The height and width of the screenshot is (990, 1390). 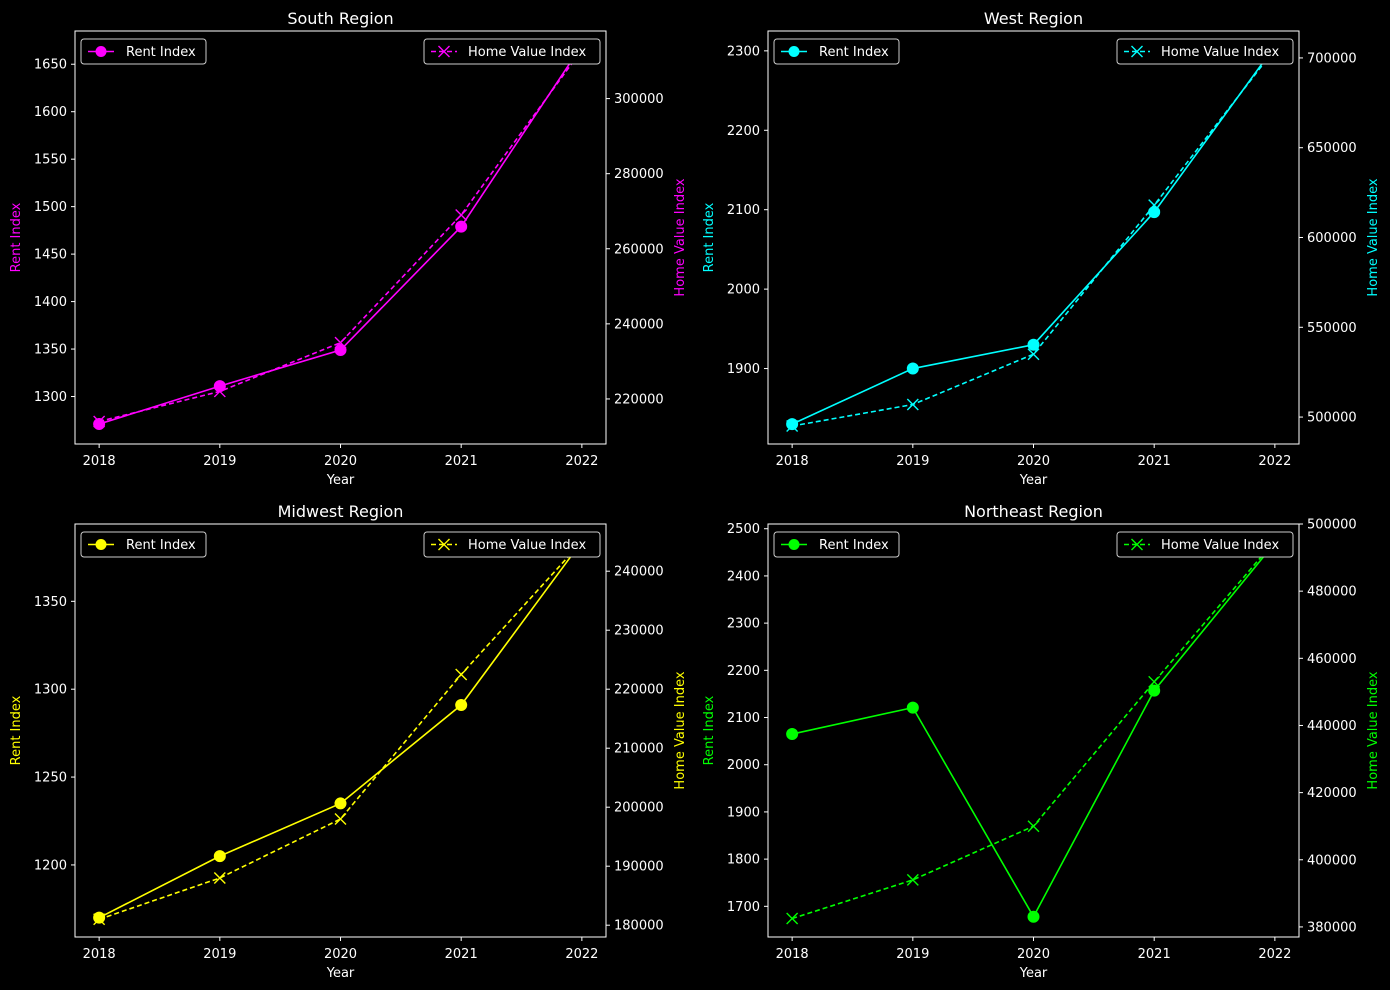 I want to click on y-left-tick-label: 1400, so click(x=50, y=302).